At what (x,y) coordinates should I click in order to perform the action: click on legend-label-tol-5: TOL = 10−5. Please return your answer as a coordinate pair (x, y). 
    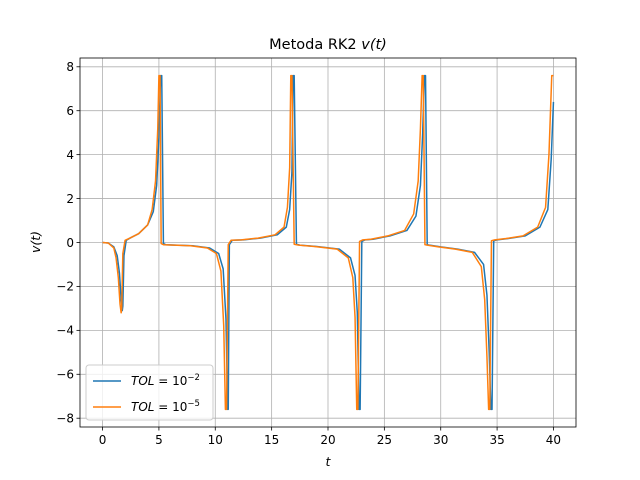
    Looking at the image, I should click on (165, 406).